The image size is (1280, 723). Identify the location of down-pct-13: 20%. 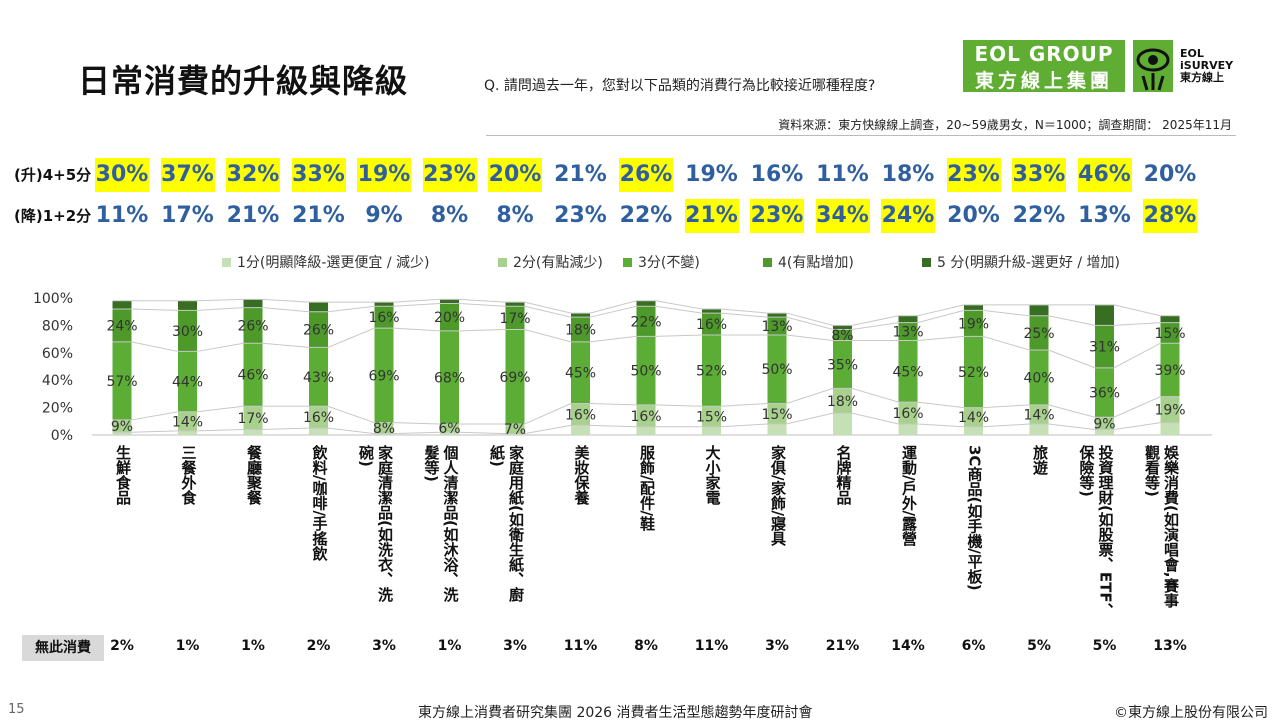
(973, 215).